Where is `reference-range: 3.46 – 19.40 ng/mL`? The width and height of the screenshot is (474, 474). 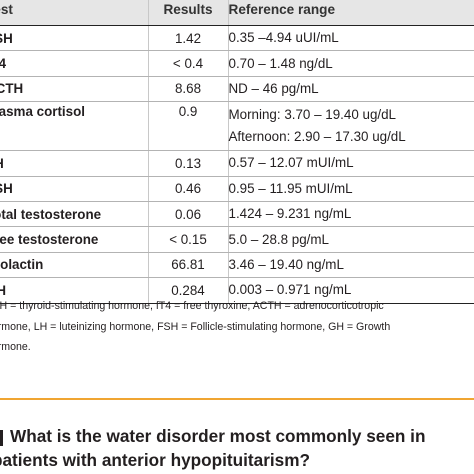
reference-range: 3.46 – 19.40 ng/mL is located at coordinates (350, 265).